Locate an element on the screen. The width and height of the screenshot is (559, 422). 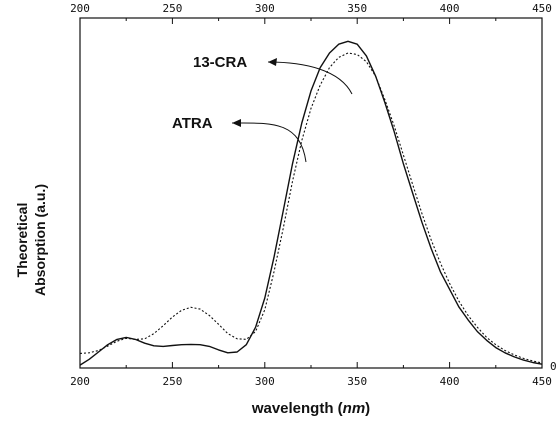
x-axis-title-start: wavelength ( is located at coordinates (297, 408).